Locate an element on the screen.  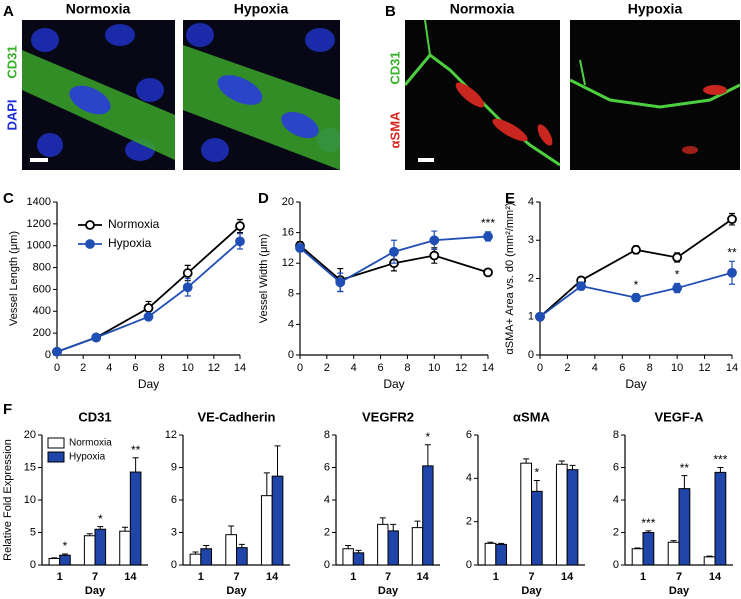
y-tick-label: 1200 is located at coordinates (39, 224).